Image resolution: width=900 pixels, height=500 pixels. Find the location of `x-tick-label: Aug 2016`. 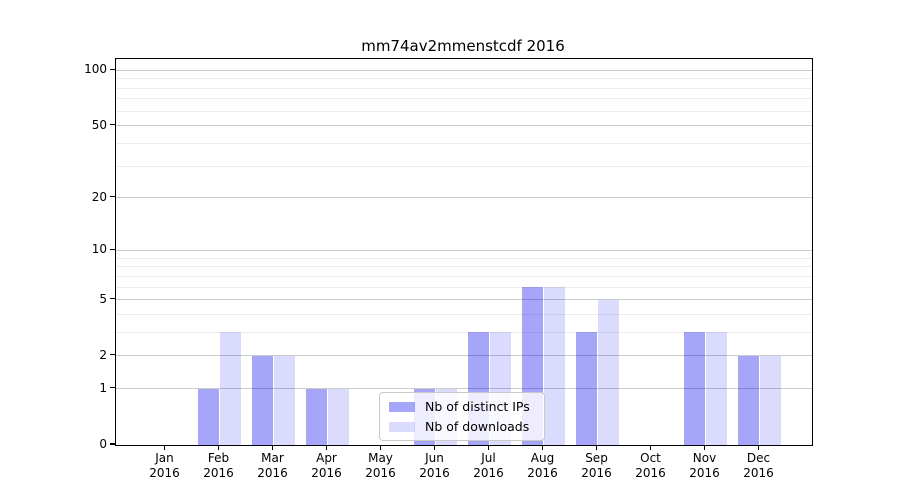

x-tick-label: Aug 2016 is located at coordinates (542, 465).